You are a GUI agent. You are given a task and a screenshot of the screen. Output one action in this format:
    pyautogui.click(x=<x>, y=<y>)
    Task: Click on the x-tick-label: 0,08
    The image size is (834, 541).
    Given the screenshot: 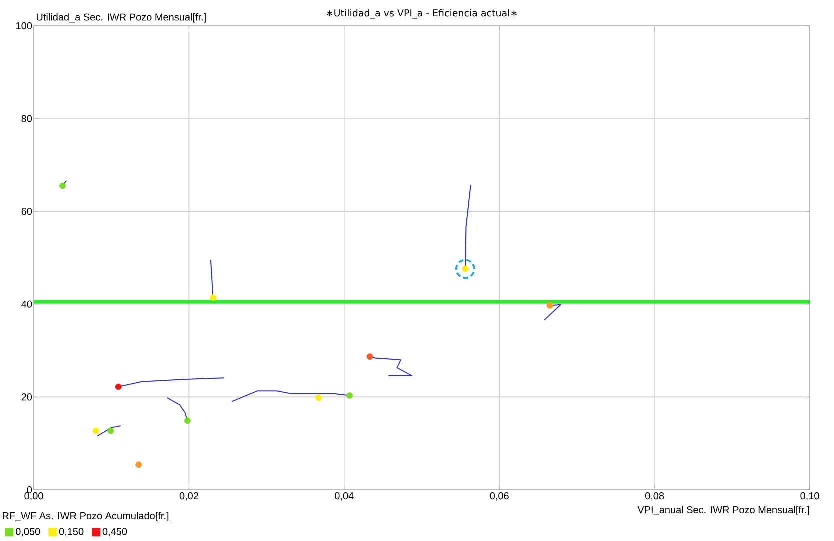 What is the action you would take?
    pyautogui.click(x=654, y=496)
    